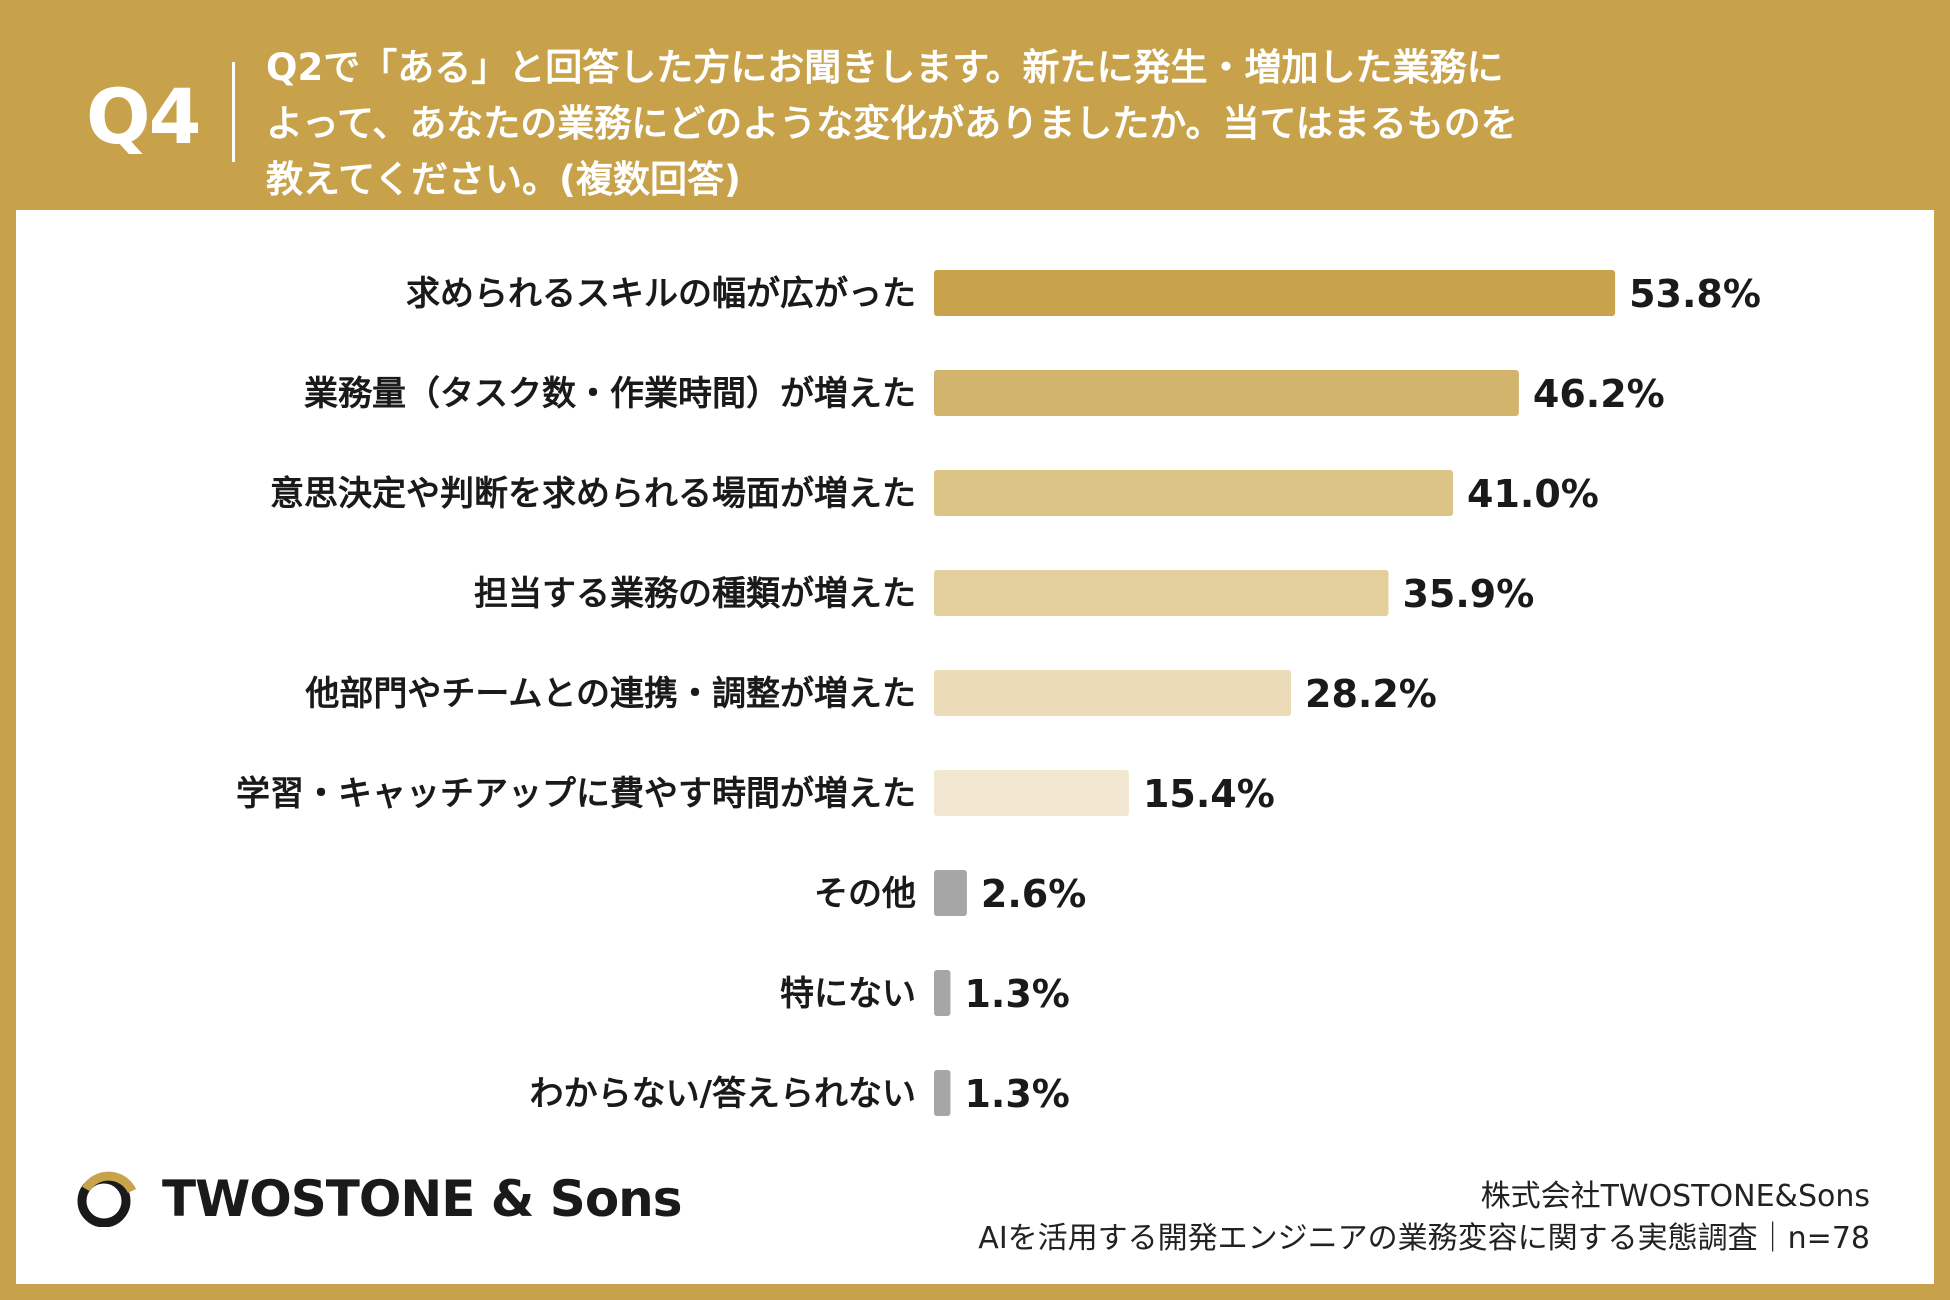  I want to click on logo-mark-icon, so click(107, 1199).